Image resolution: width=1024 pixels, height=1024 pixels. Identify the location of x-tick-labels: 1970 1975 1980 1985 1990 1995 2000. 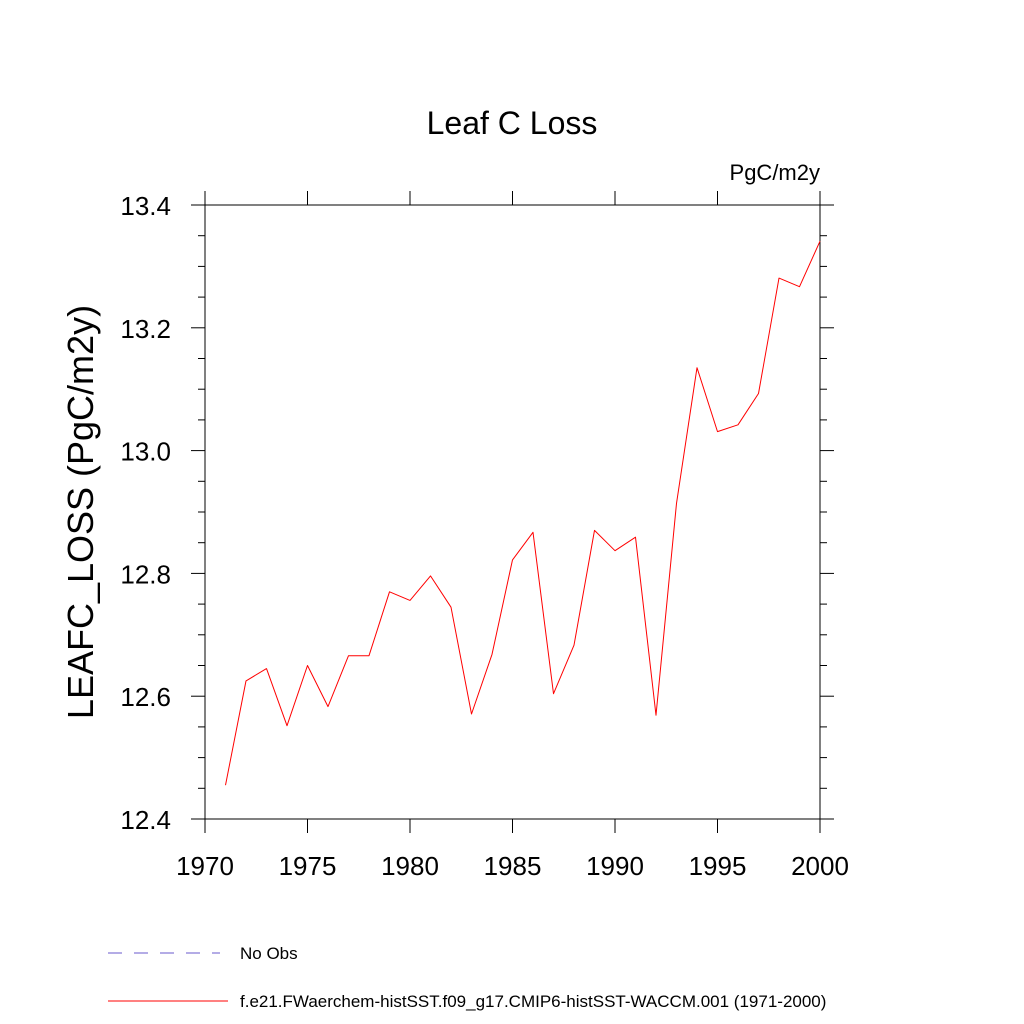
(512, 866).